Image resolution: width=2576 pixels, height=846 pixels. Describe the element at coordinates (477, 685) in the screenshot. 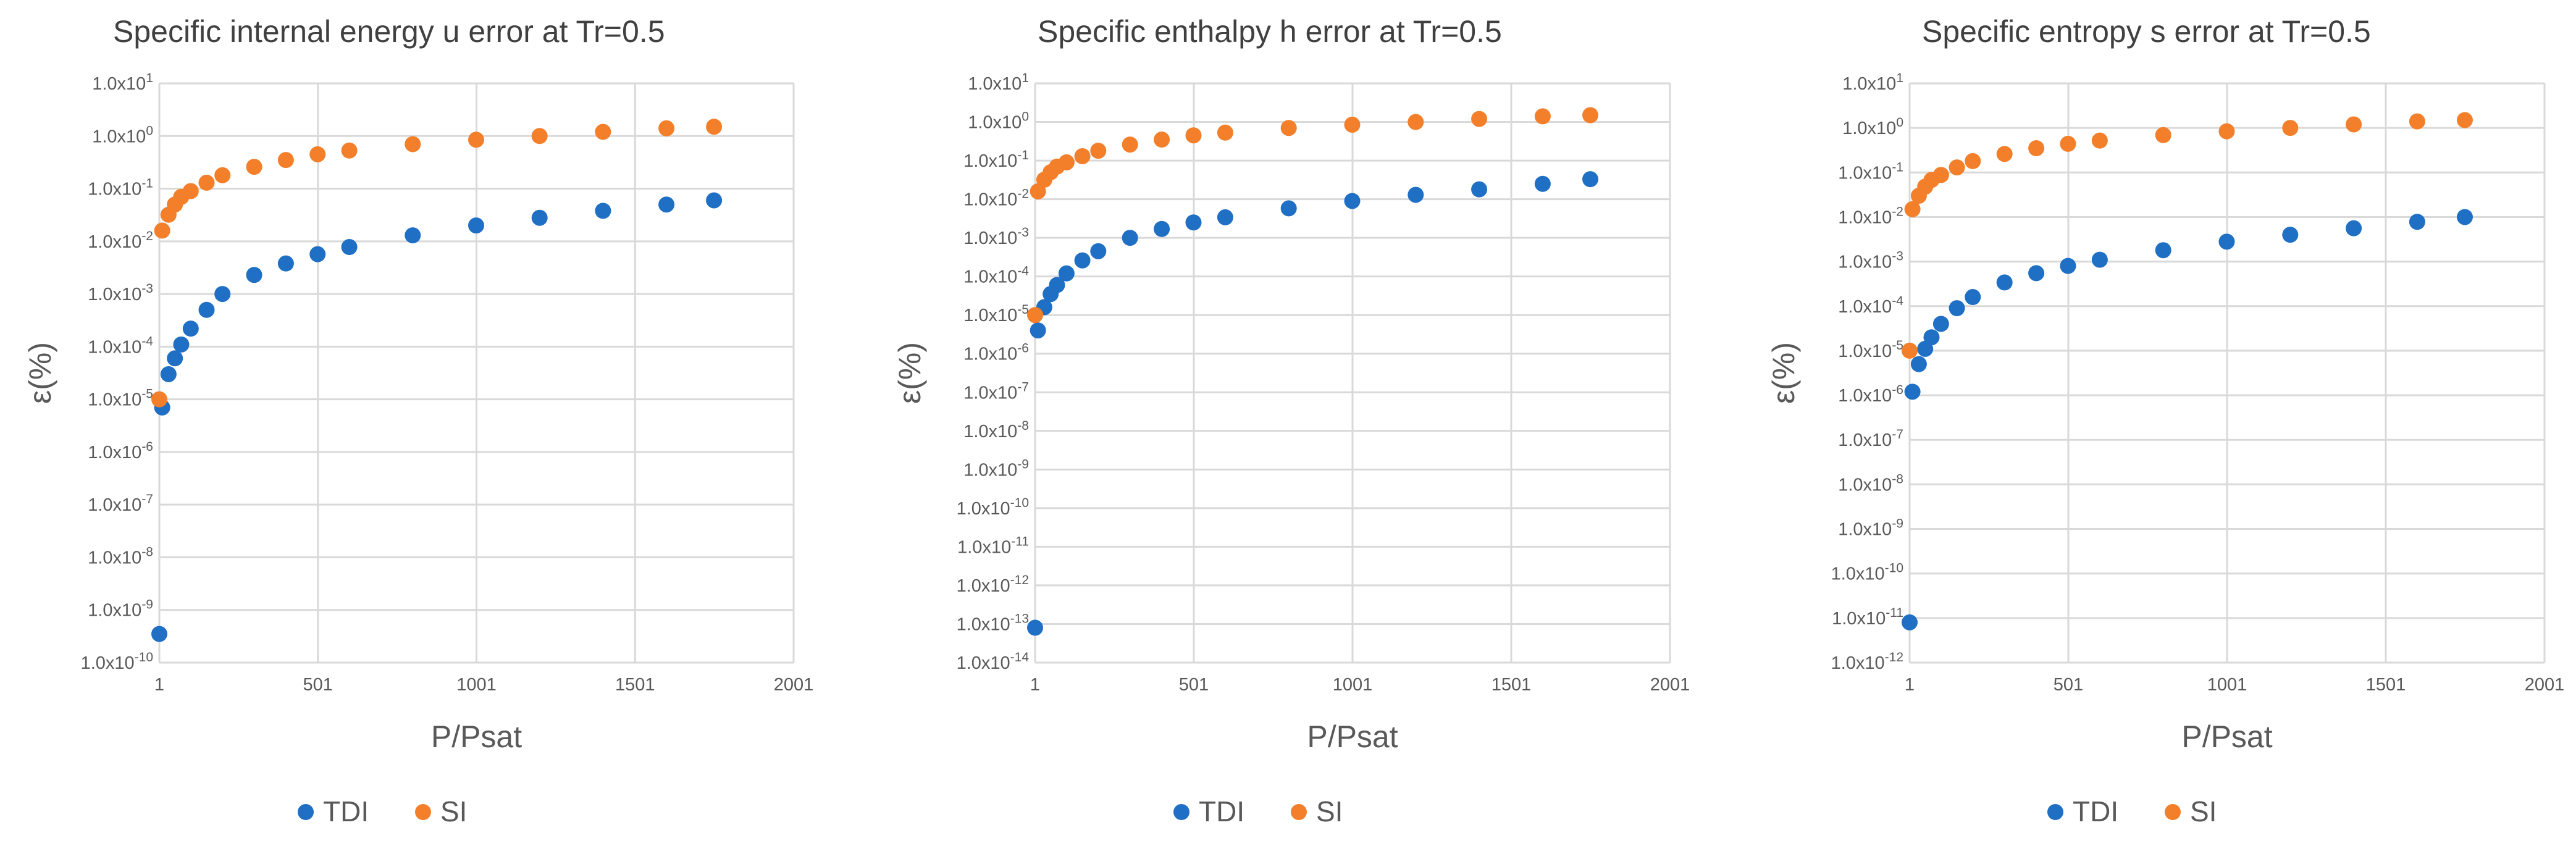

I see `x-tick-label: 1001` at that location.